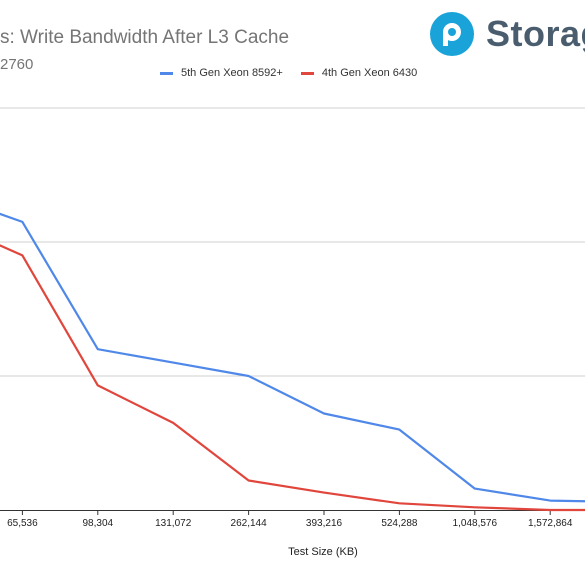 Image resolution: width=585 pixels, height=585 pixels. Describe the element at coordinates (22, 523) in the screenshot. I see `x-tick-label: 65,536` at that location.